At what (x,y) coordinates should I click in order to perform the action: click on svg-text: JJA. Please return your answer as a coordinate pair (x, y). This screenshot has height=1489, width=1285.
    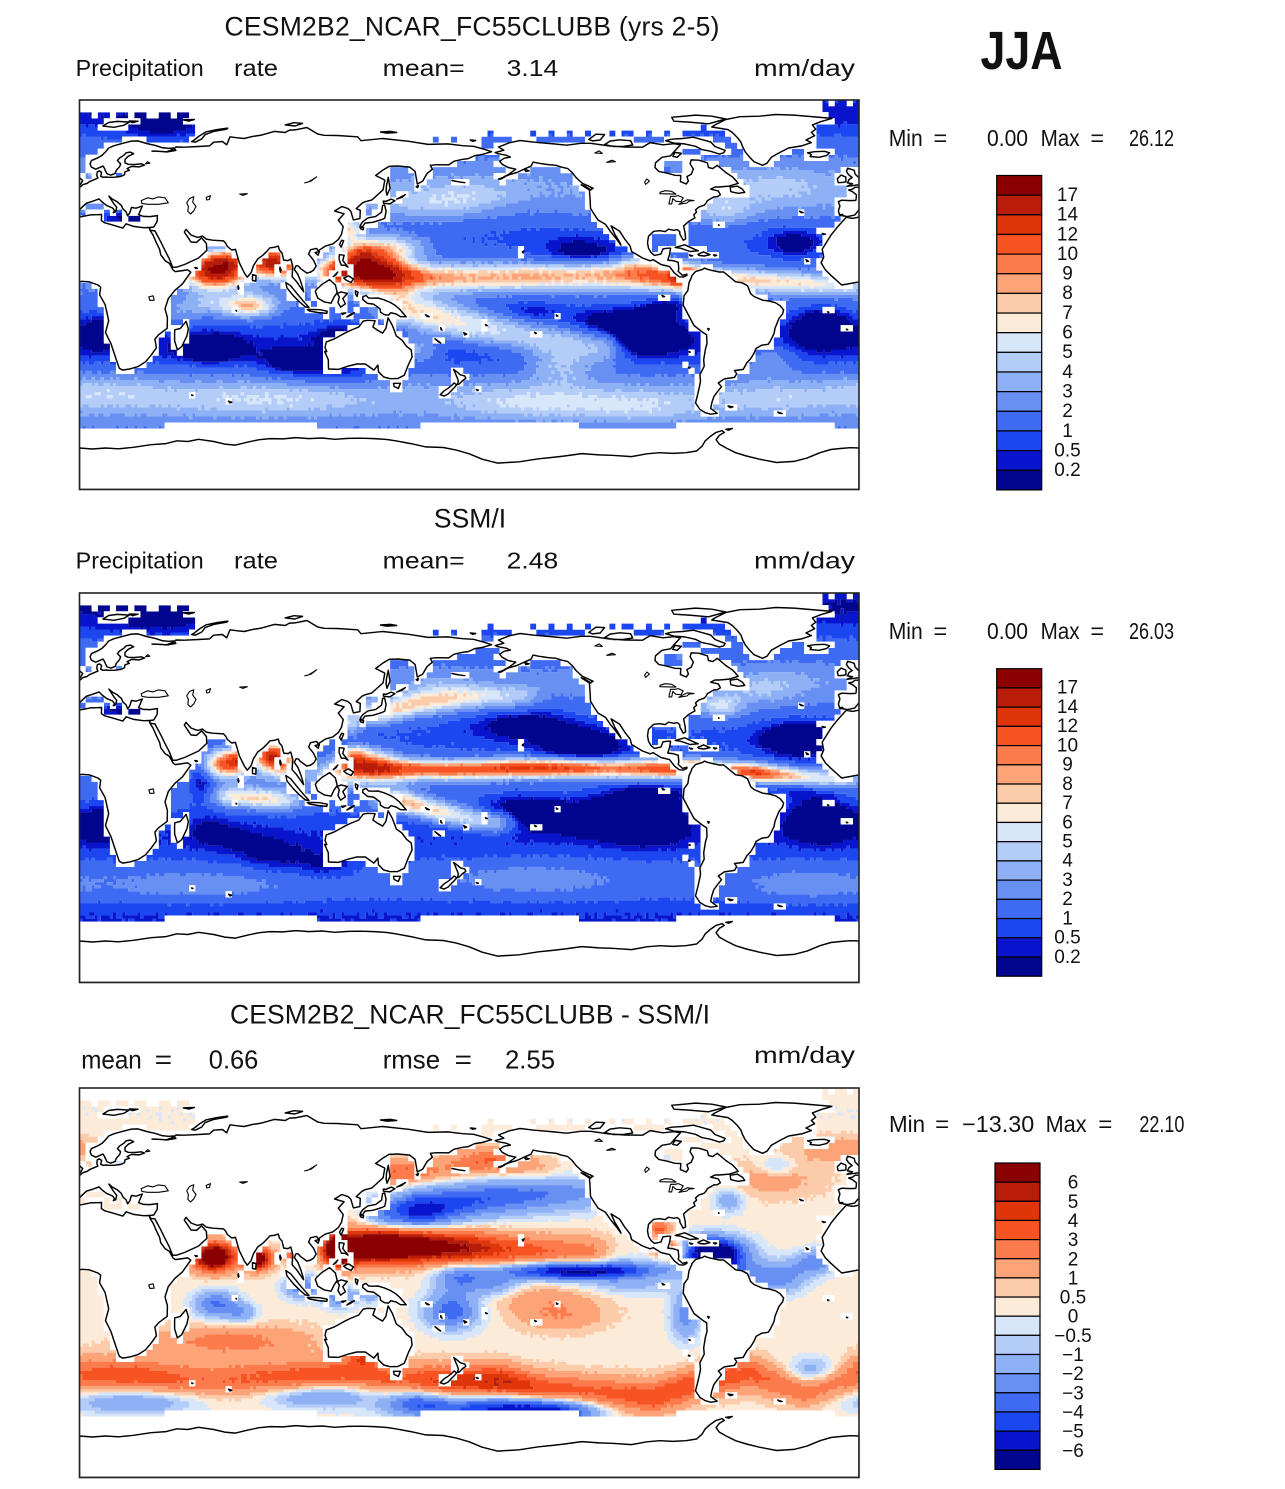
    Looking at the image, I should click on (1022, 51).